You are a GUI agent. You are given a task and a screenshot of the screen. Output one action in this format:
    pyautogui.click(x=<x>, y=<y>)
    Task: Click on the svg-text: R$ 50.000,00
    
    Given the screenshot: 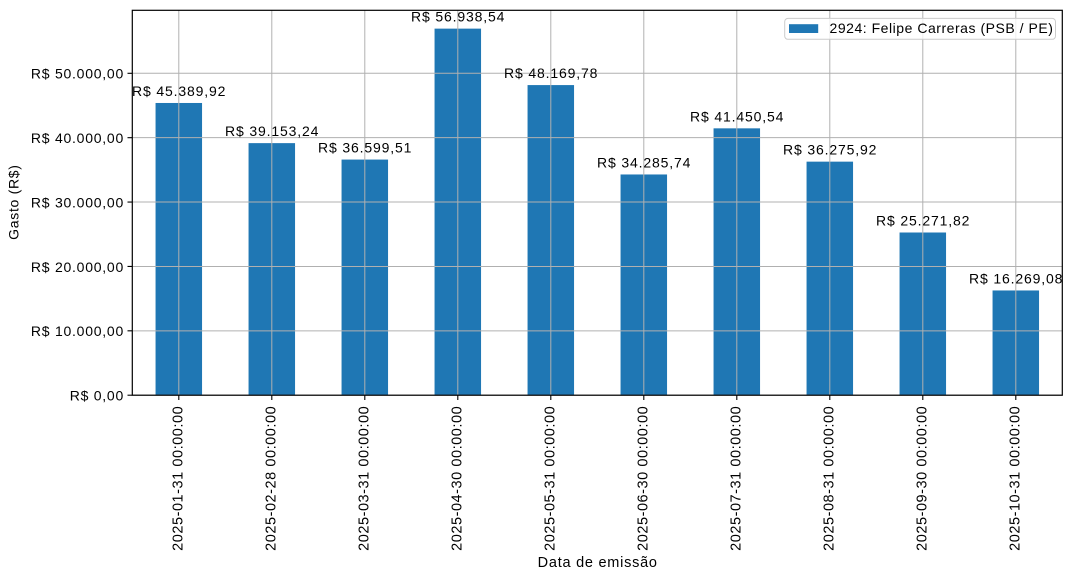 What is the action you would take?
    pyautogui.click(x=77, y=74)
    